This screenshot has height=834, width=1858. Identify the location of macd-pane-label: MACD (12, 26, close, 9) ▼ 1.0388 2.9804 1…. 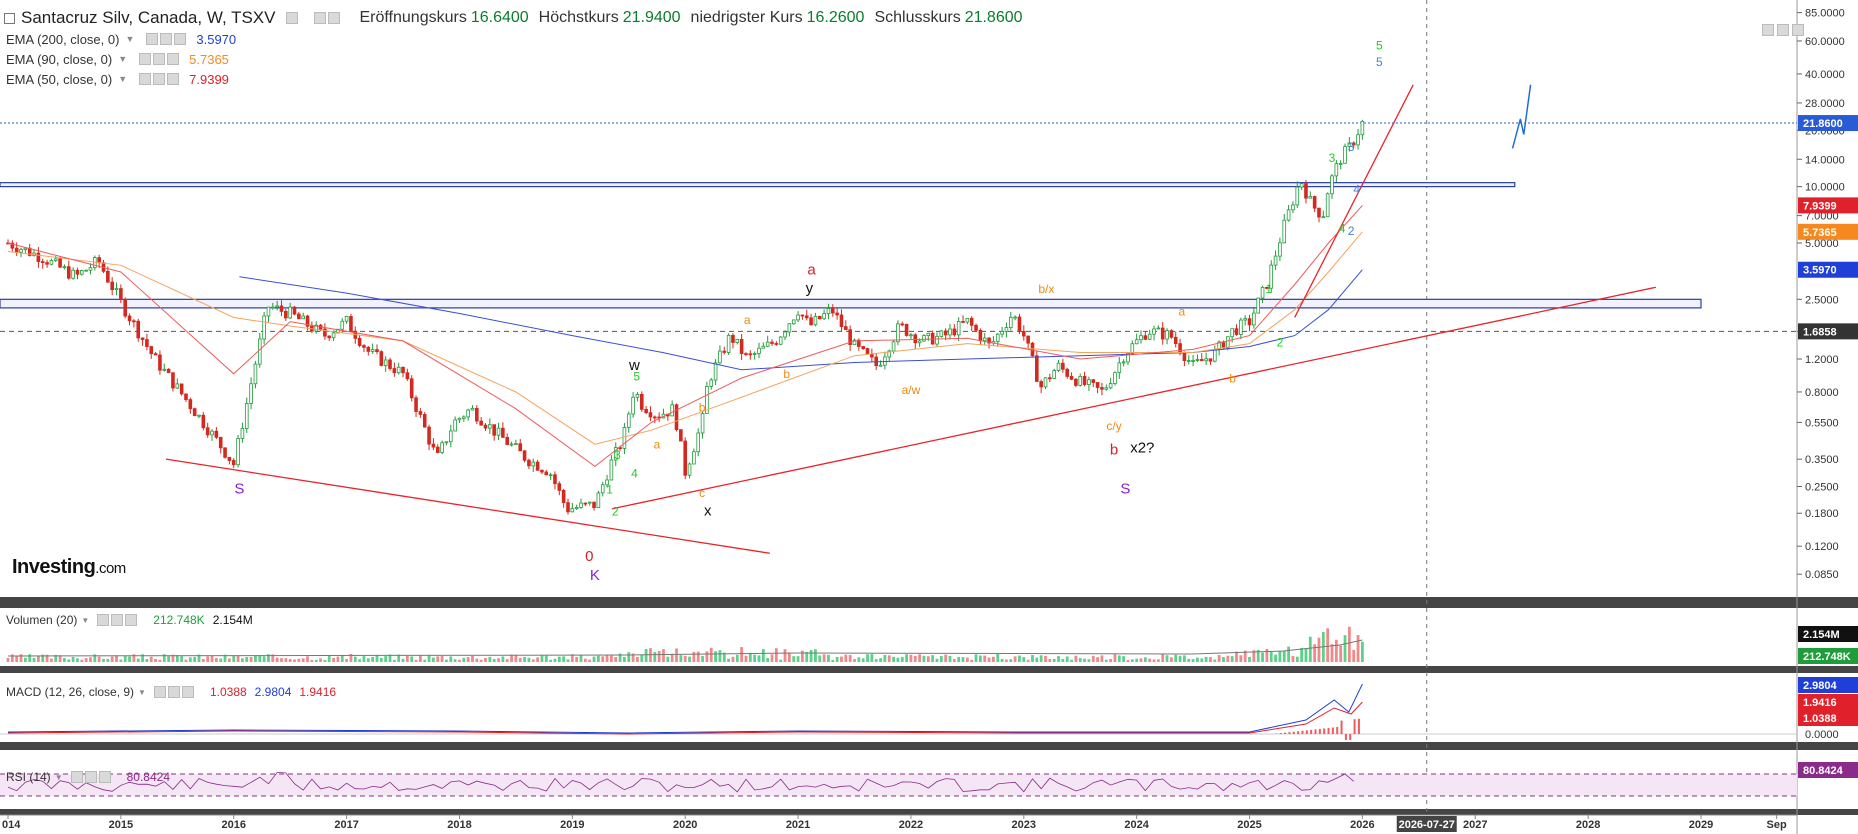
(171, 692).